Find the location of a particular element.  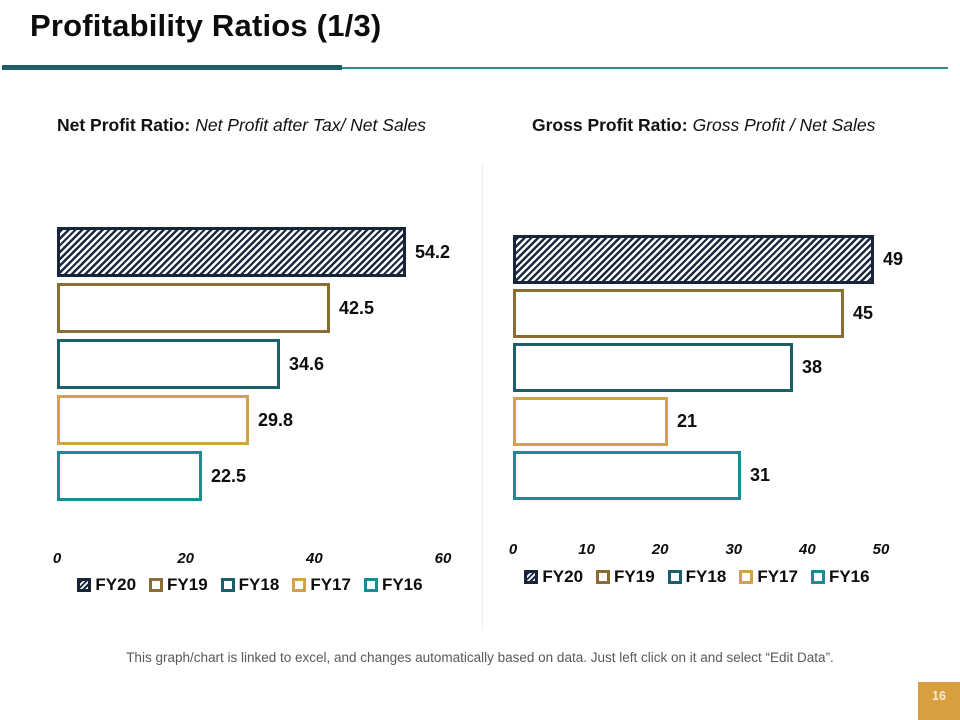

value-label-FY19: 45 is located at coordinates (863, 313).